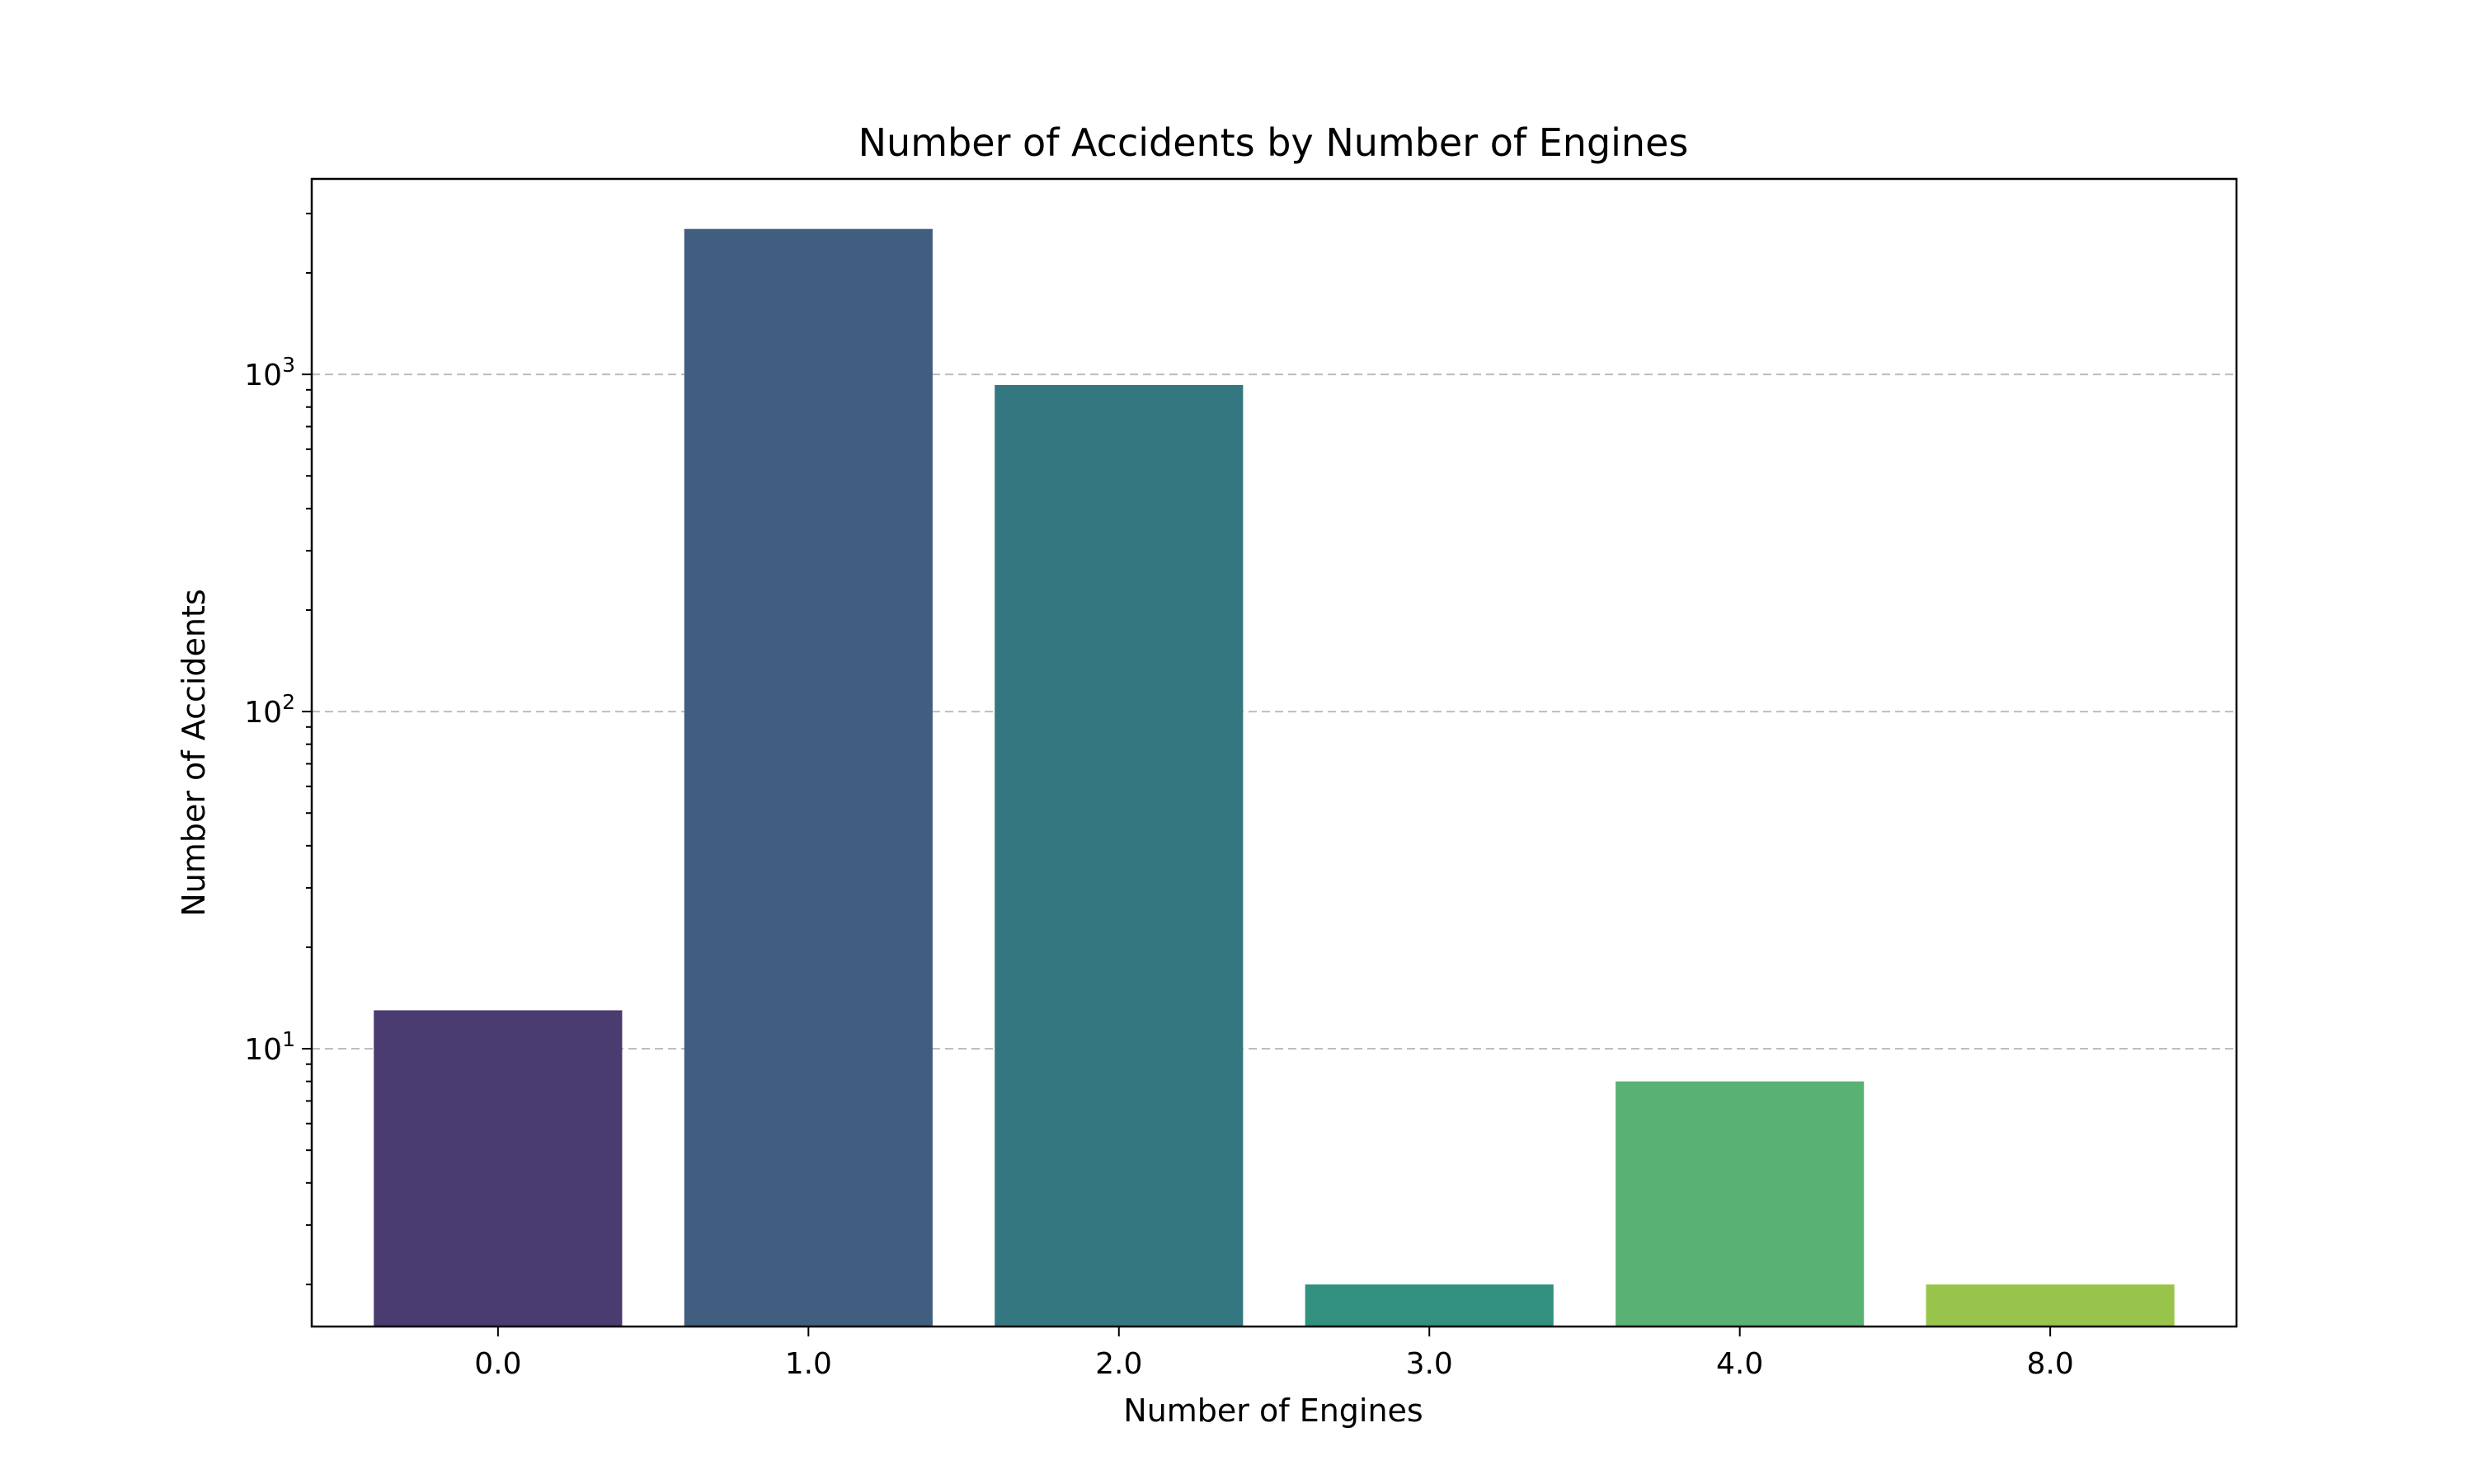 The height and width of the screenshot is (1484, 2474). Describe the element at coordinates (2050, 1305) in the screenshot. I see `bar-8.0` at that location.